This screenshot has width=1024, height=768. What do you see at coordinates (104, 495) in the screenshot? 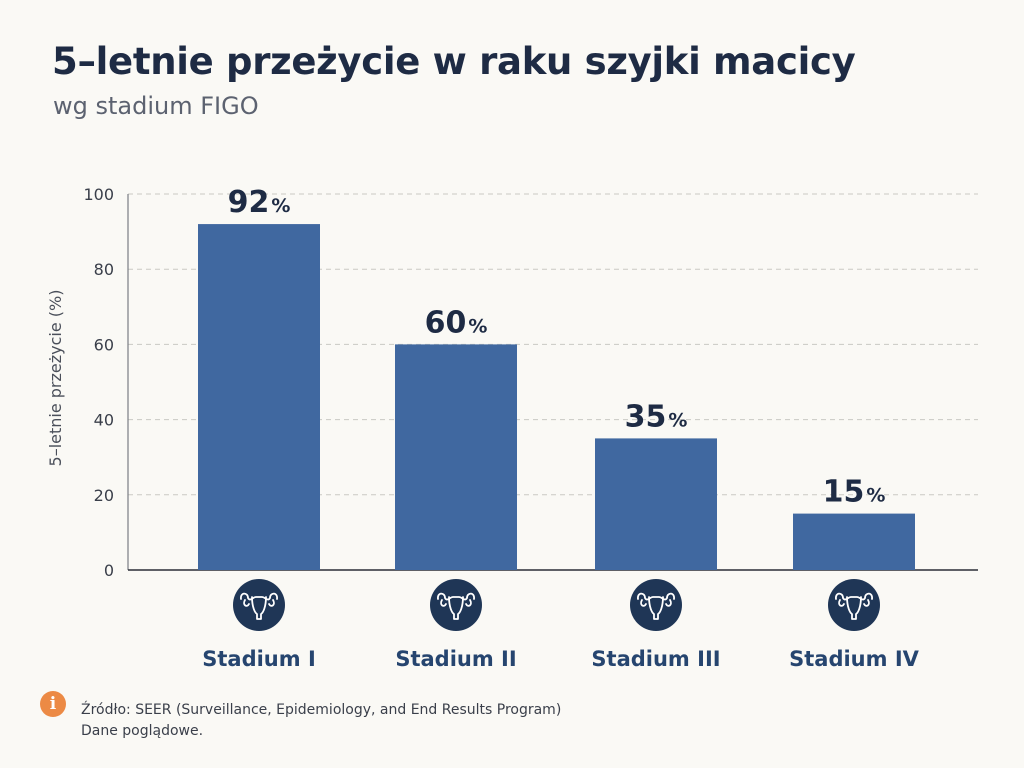
I see `y-tick-label: 20` at bounding box center [104, 495].